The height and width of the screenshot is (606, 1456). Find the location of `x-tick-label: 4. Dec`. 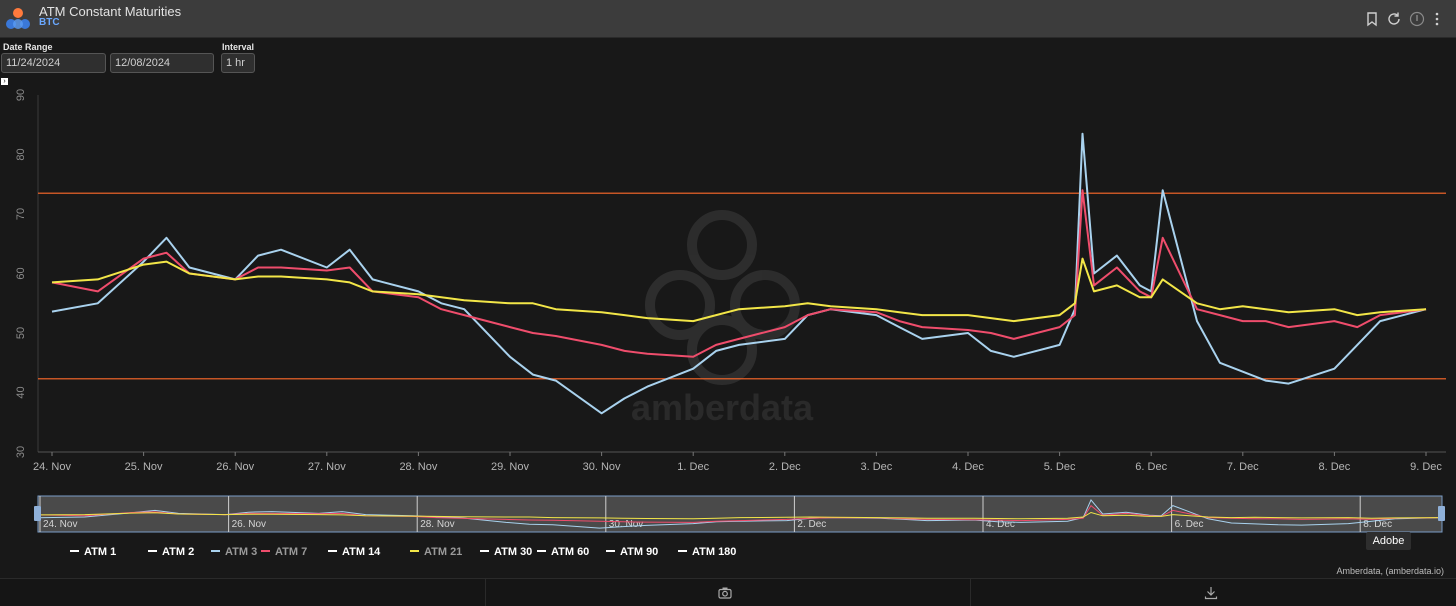

x-tick-label: 4. Dec is located at coordinates (968, 467).